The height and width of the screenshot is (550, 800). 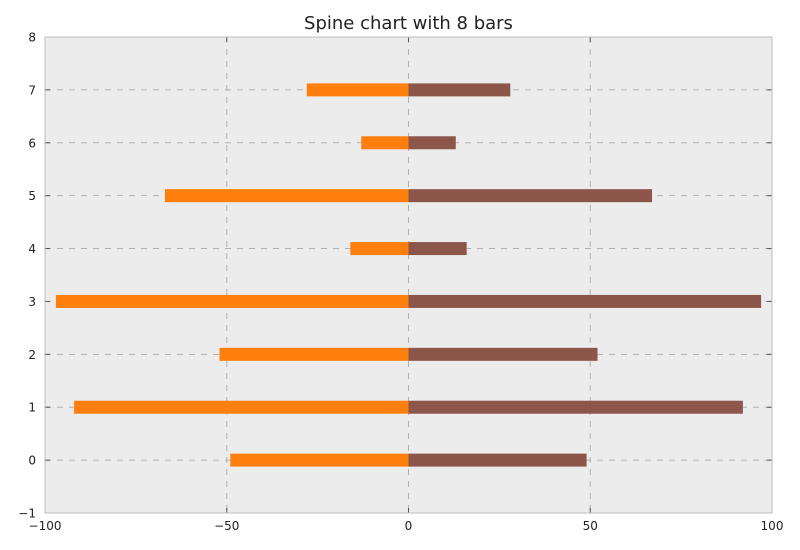 I want to click on bar-series0-cat2, so click(x=314, y=354).